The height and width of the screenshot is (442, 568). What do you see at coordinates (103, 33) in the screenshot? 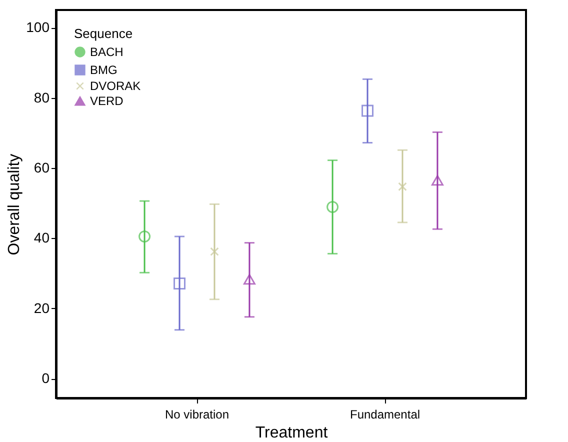
I see `legend-title: Sequence` at bounding box center [103, 33].